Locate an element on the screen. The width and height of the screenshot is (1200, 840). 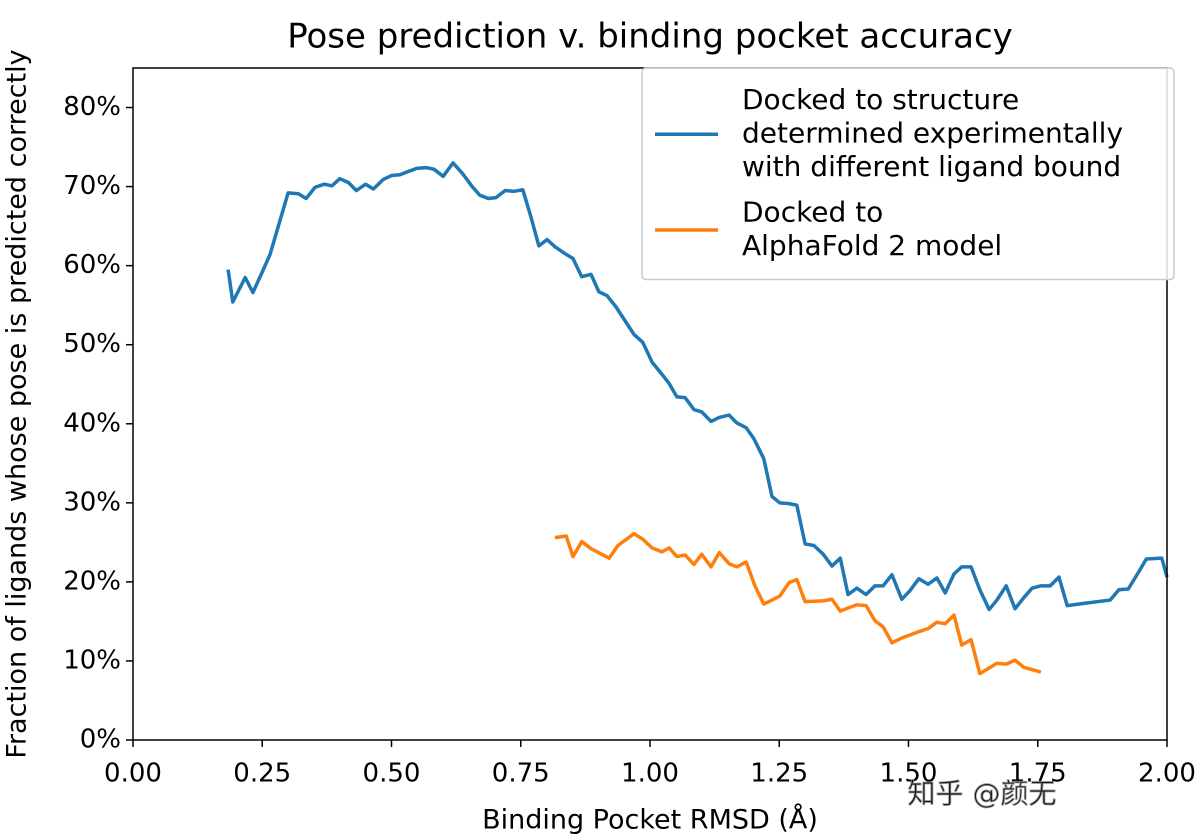
y-tick-label: 20% is located at coordinates (92, 581).